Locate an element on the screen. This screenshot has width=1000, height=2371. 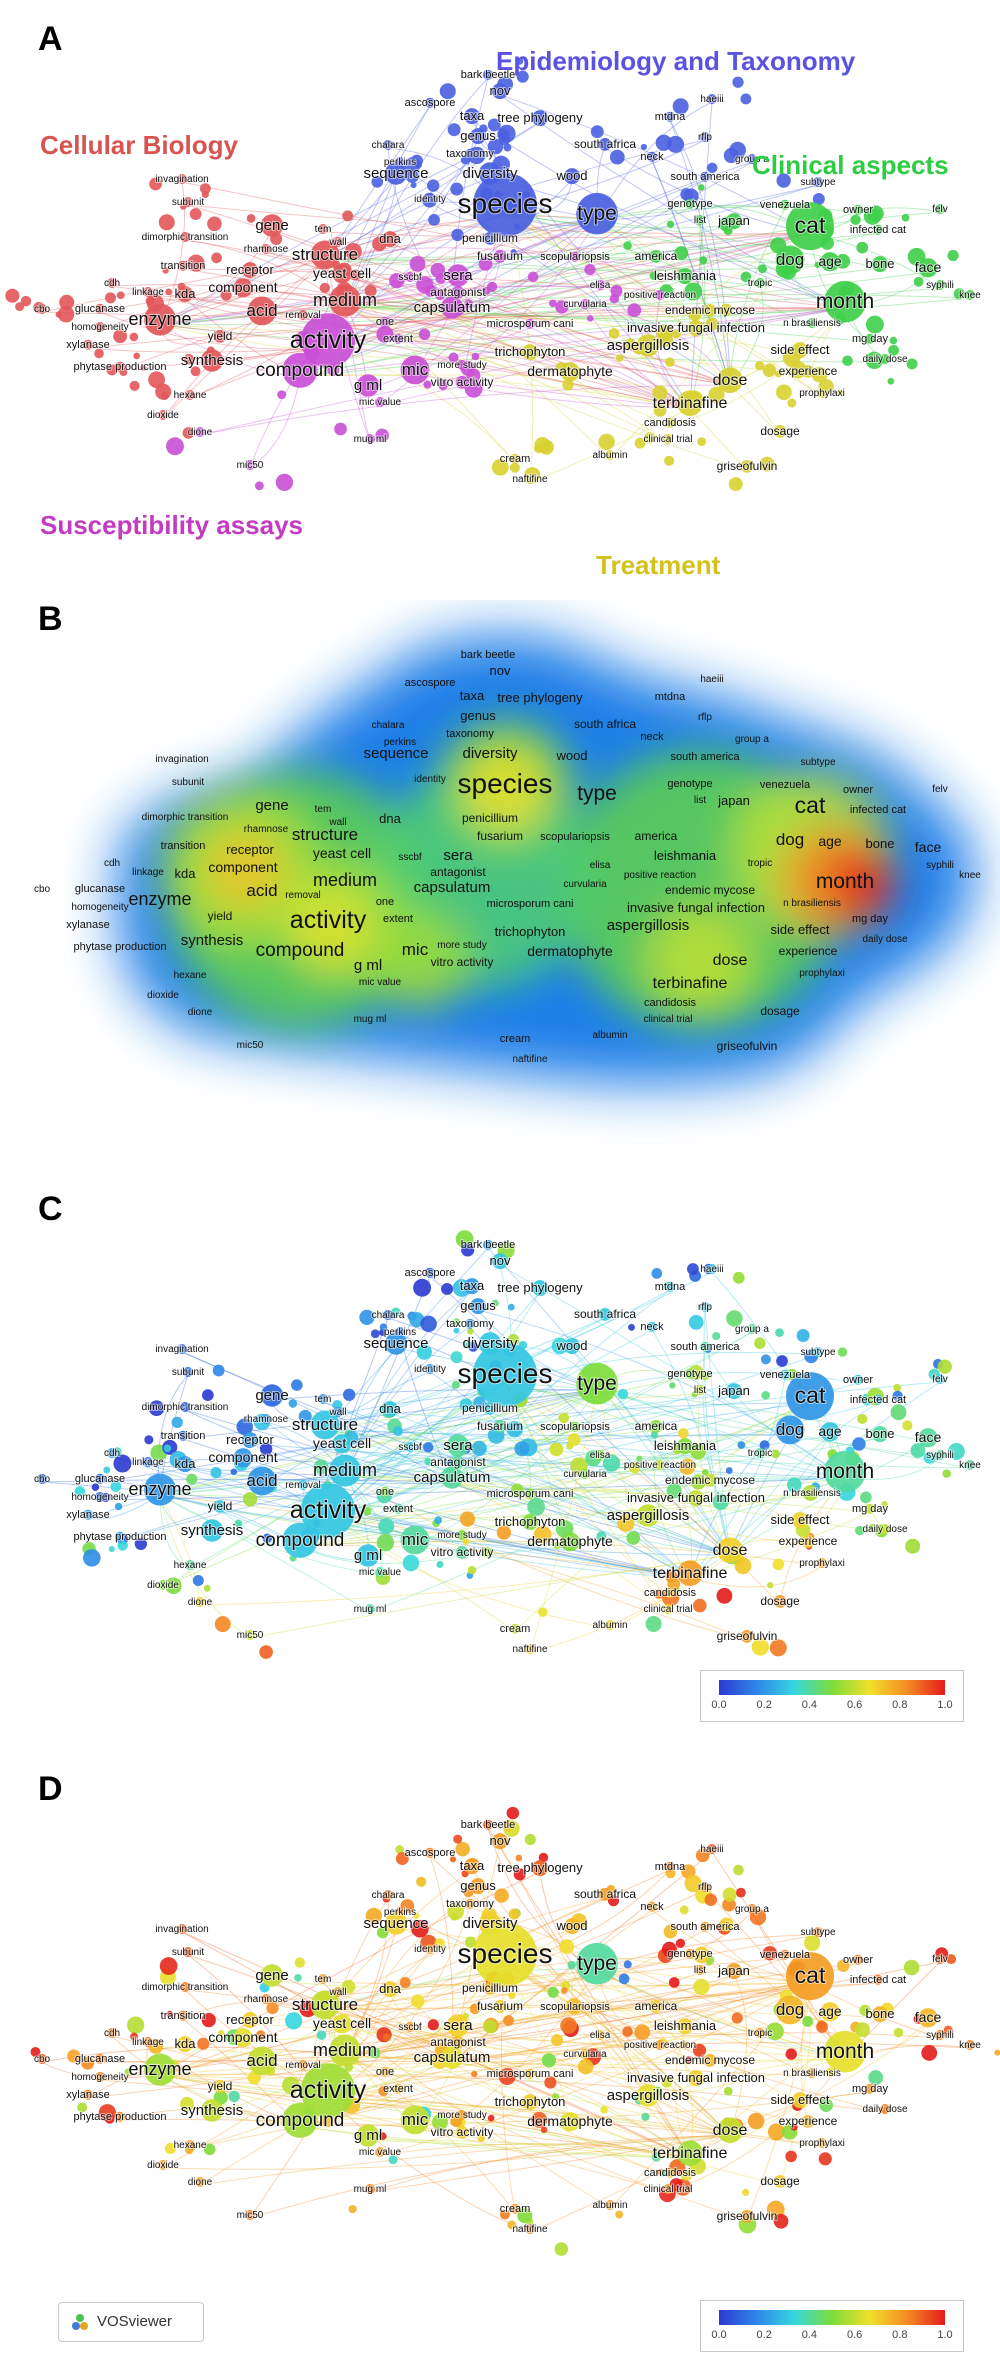
term-label: age is located at coordinates (830, 261).